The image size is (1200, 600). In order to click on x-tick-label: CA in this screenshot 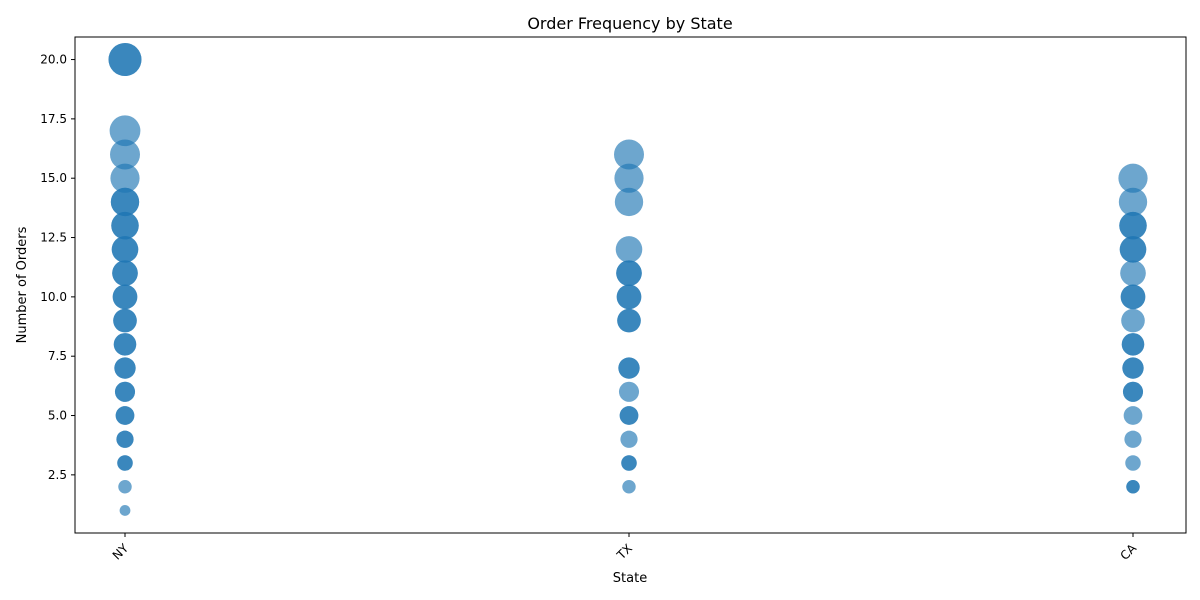, I will do `click(1128, 552)`.